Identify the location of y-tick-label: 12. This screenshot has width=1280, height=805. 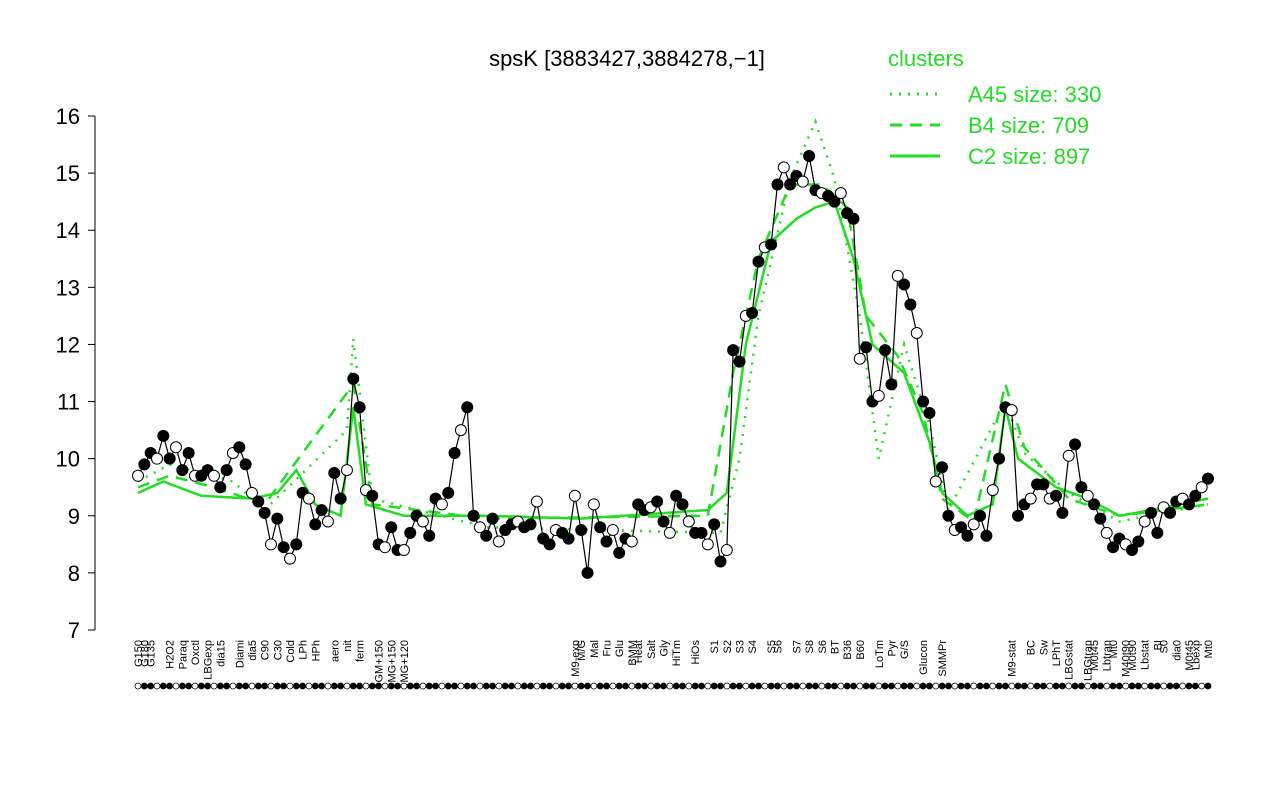
(68, 344).